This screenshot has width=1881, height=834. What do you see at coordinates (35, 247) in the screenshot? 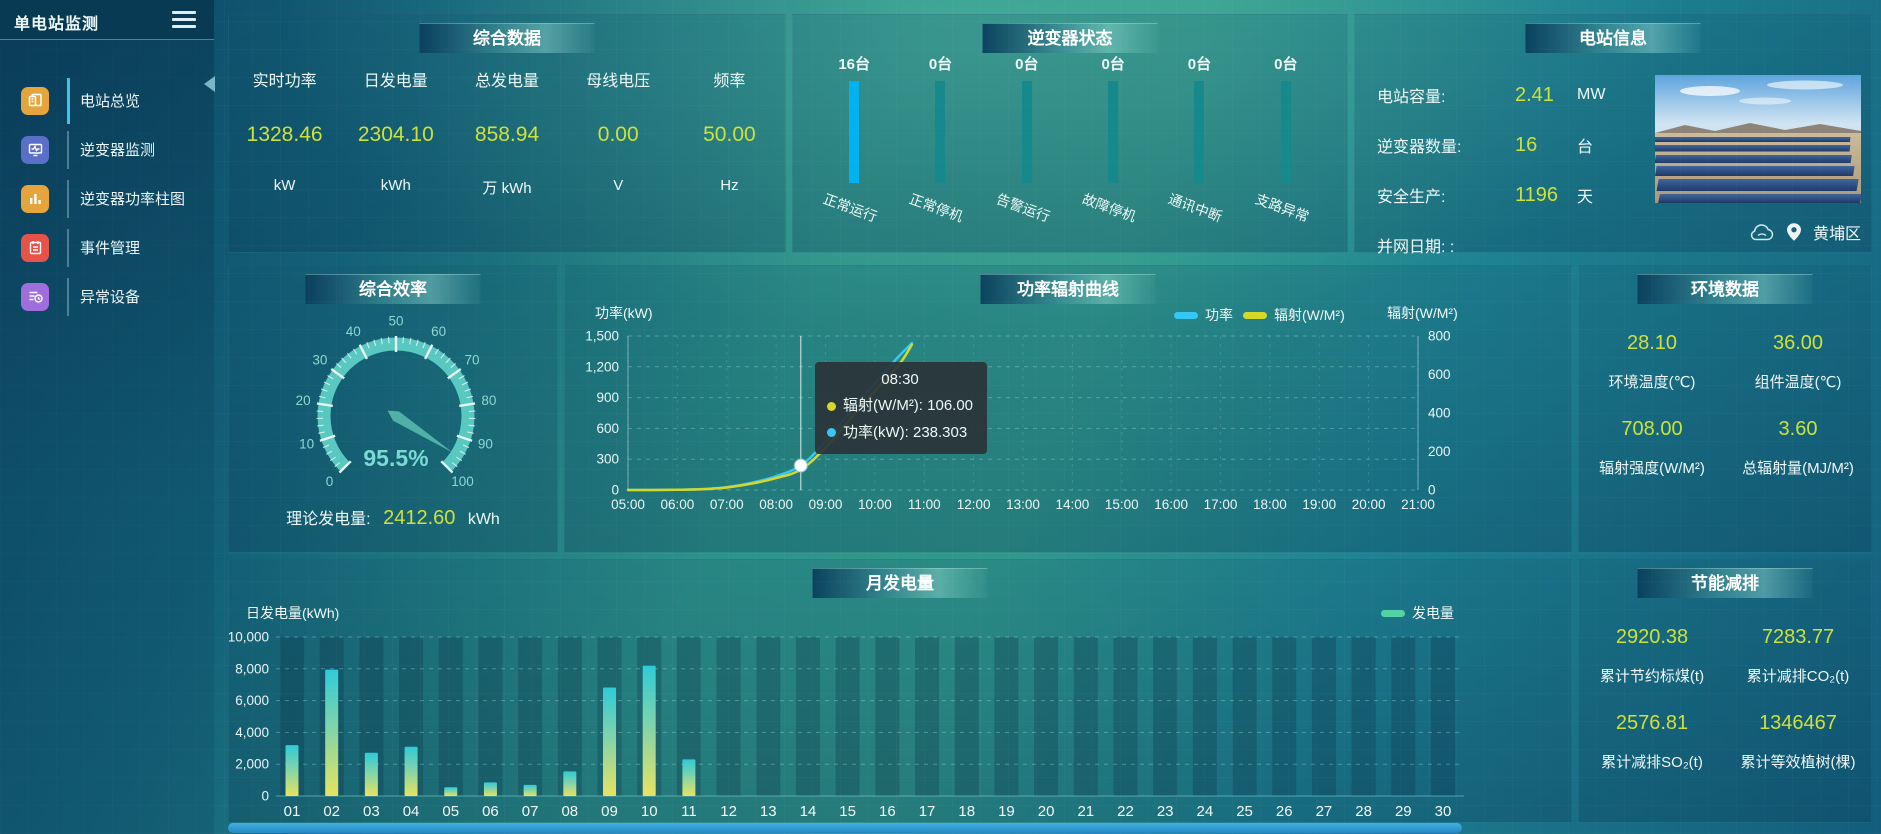
I see `notebook-icon` at bounding box center [35, 247].